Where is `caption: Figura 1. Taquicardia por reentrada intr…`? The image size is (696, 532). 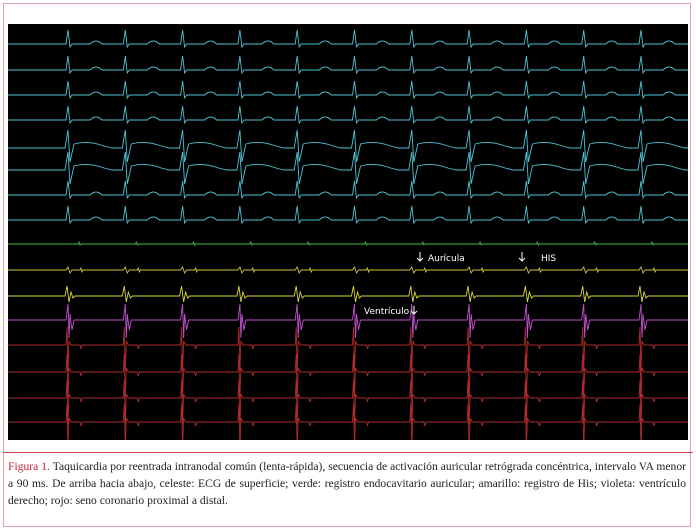 caption: Figura 1. Taquicardia por reentrada intr… is located at coordinates (347, 483).